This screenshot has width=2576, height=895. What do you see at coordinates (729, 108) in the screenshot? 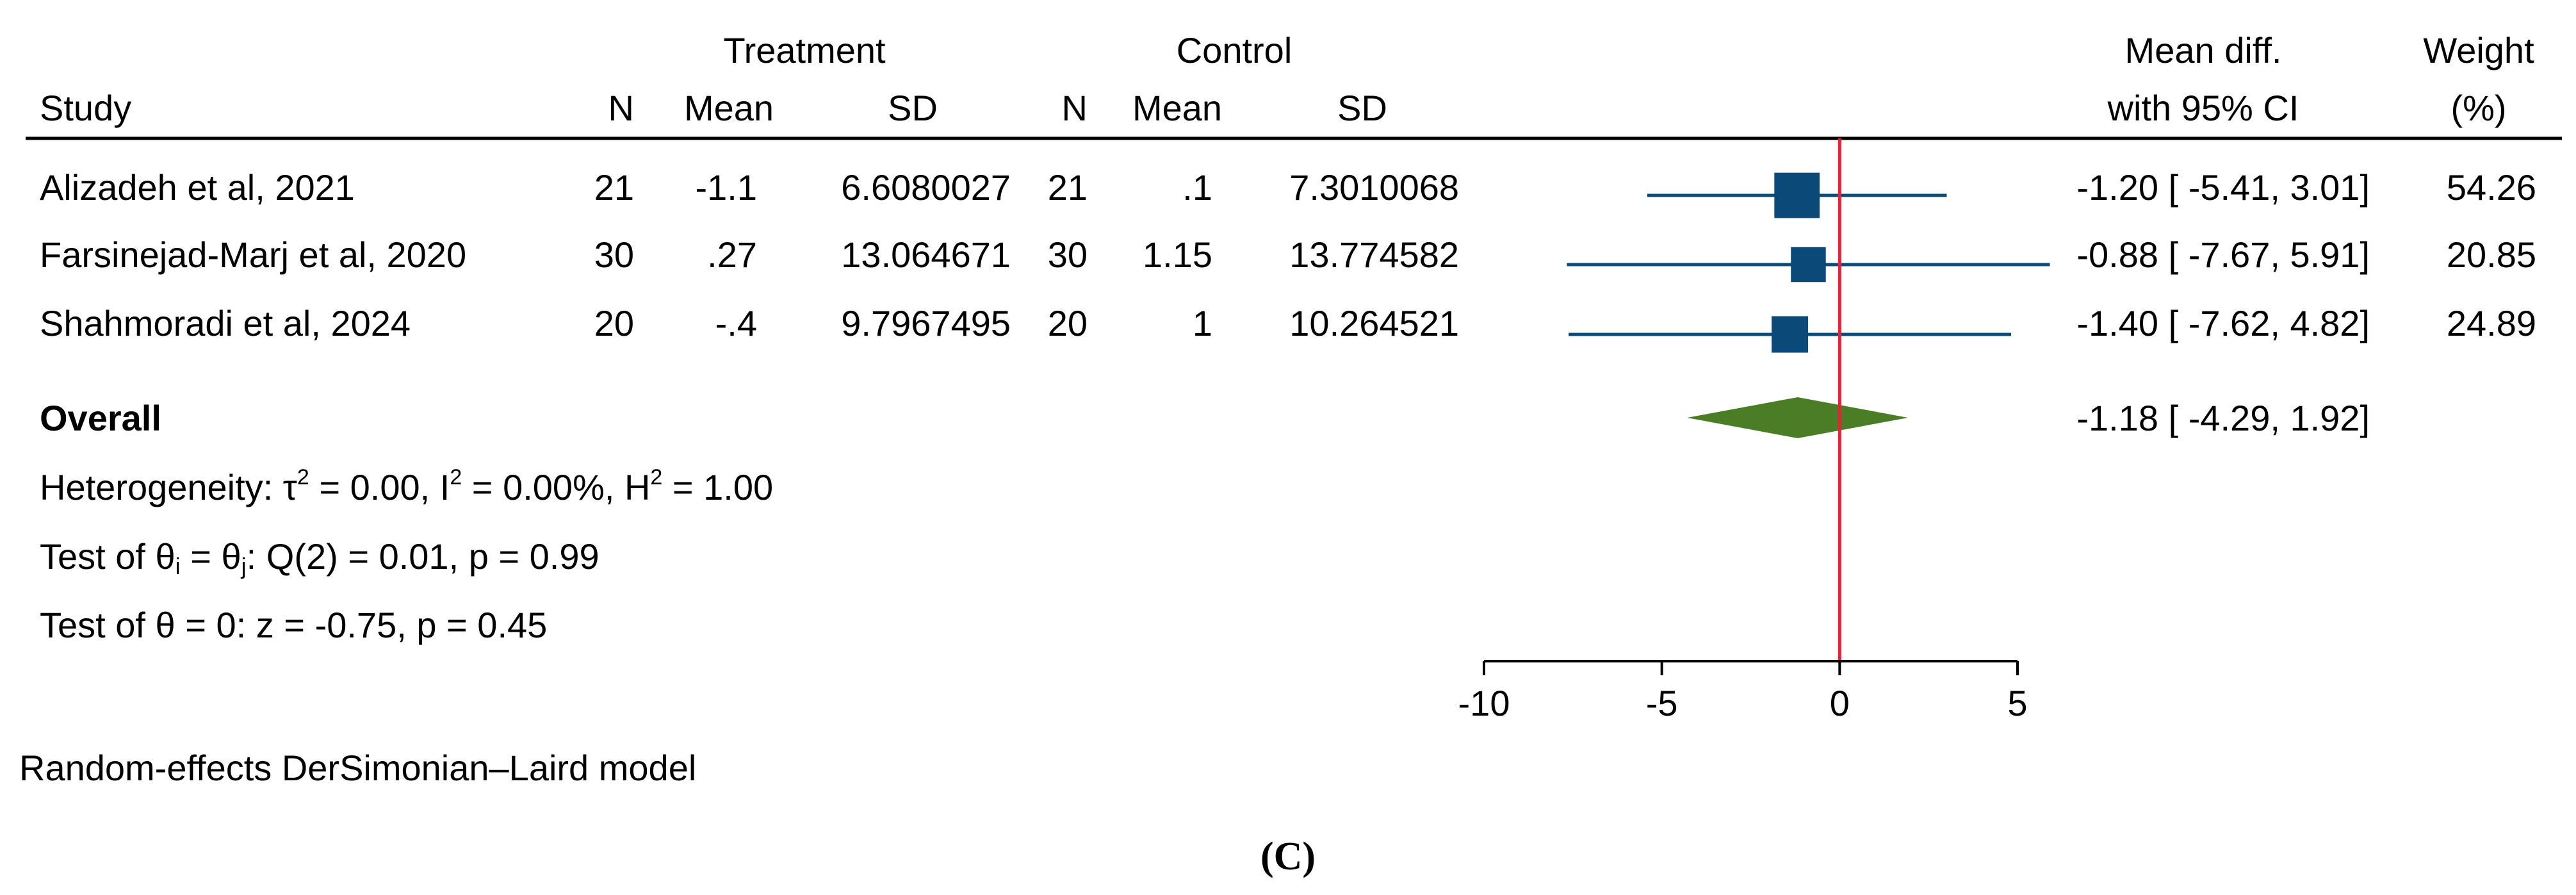
I see `treatment-mean-header: Mean` at bounding box center [729, 108].